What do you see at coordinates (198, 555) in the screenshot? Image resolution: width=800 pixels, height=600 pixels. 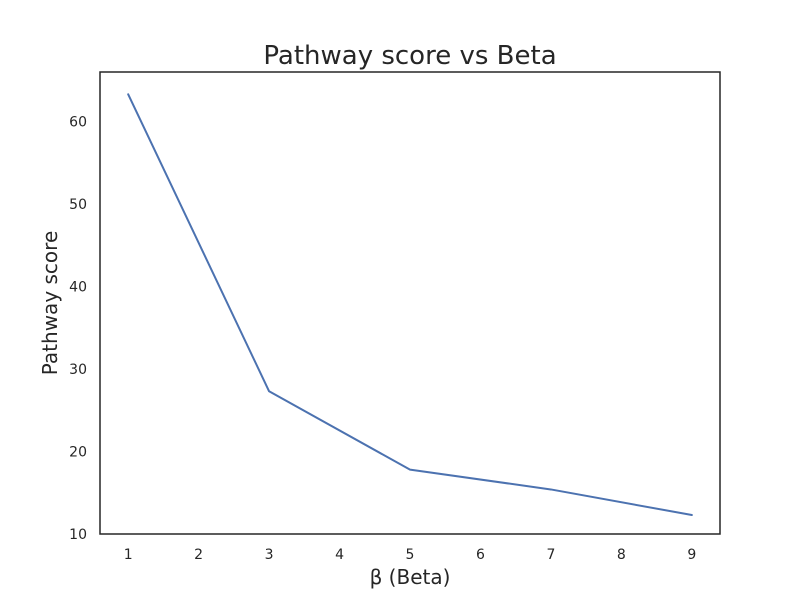 I see `x-tick-label: 2` at bounding box center [198, 555].